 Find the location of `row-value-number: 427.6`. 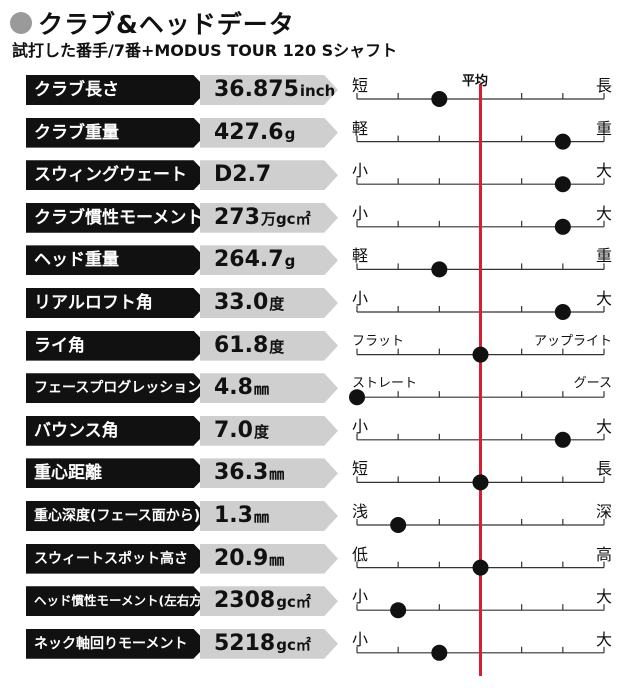

row-value-number: 427.6 is located at coordinates (249, 132).